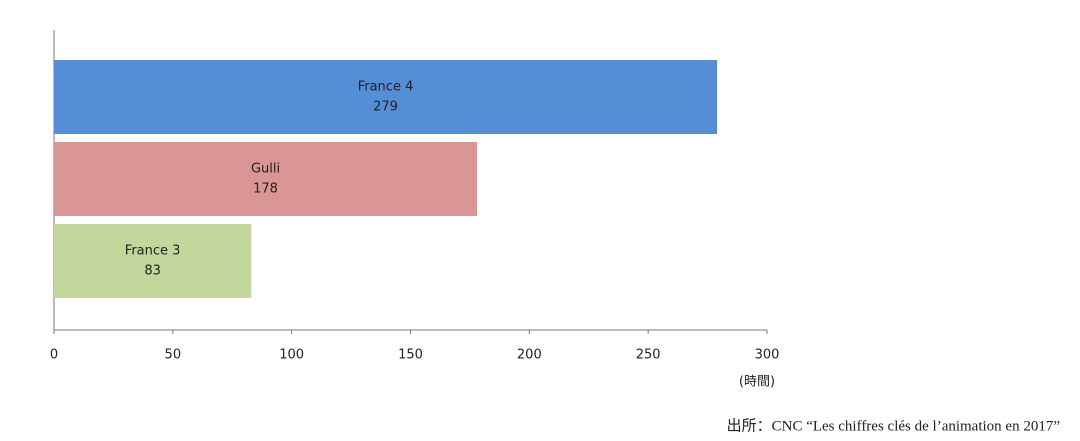 The height and width of the screenshot is (441, 1080). What do you see at coordinates (265, 169) in the screenshot?
I see `bar-category-label: Gulli` at bounding box center [265, 169].